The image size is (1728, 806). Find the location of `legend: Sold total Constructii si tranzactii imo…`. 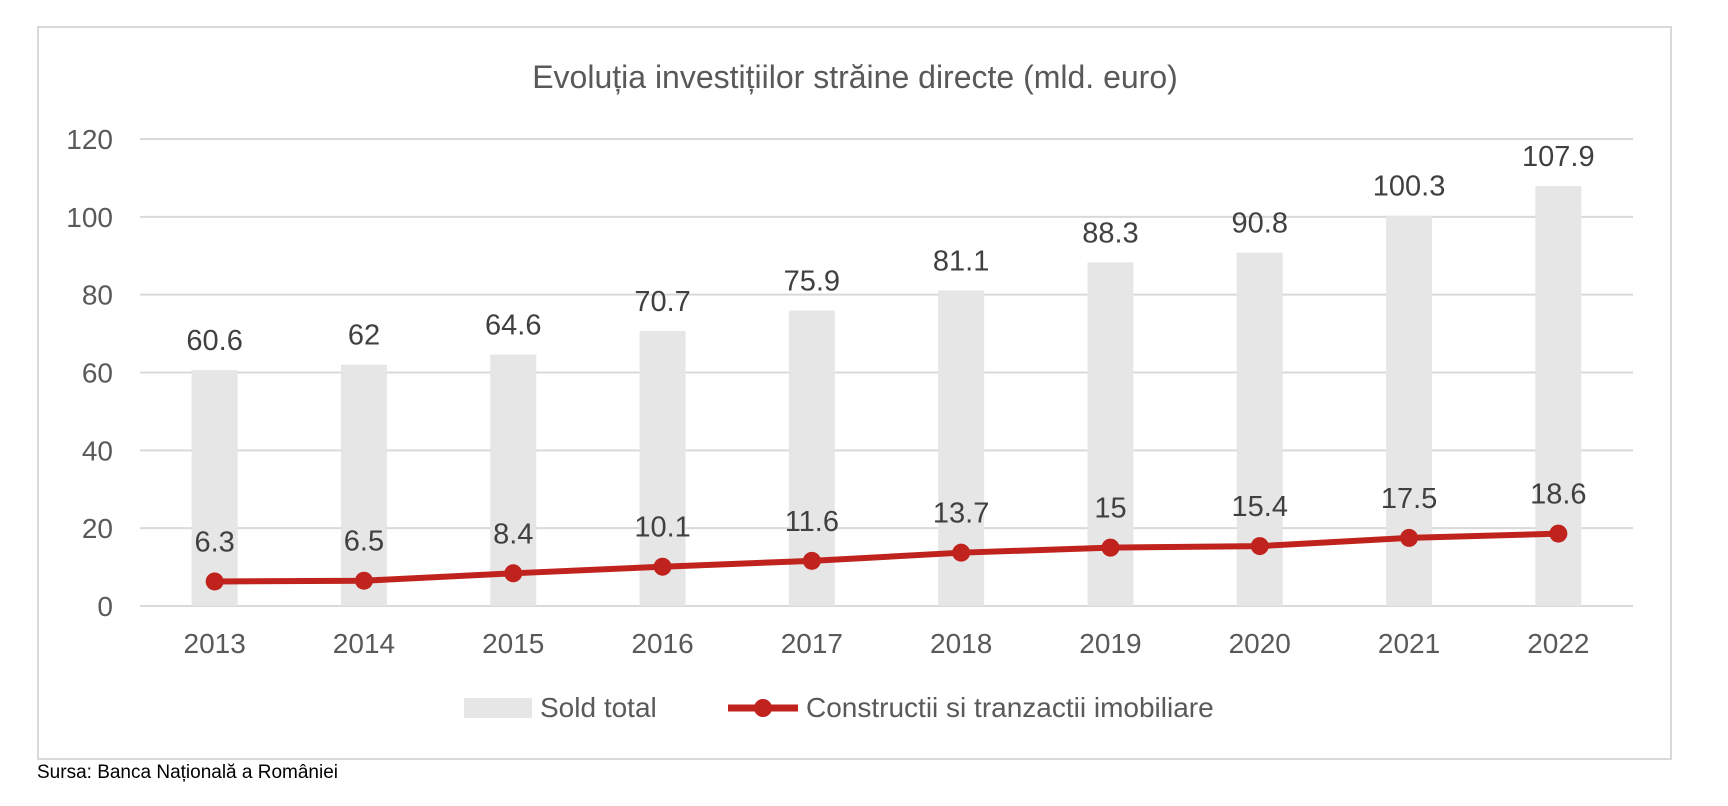

legend: Sold total Constructii si tranzactii imo… is located at coordinates (839, 707).